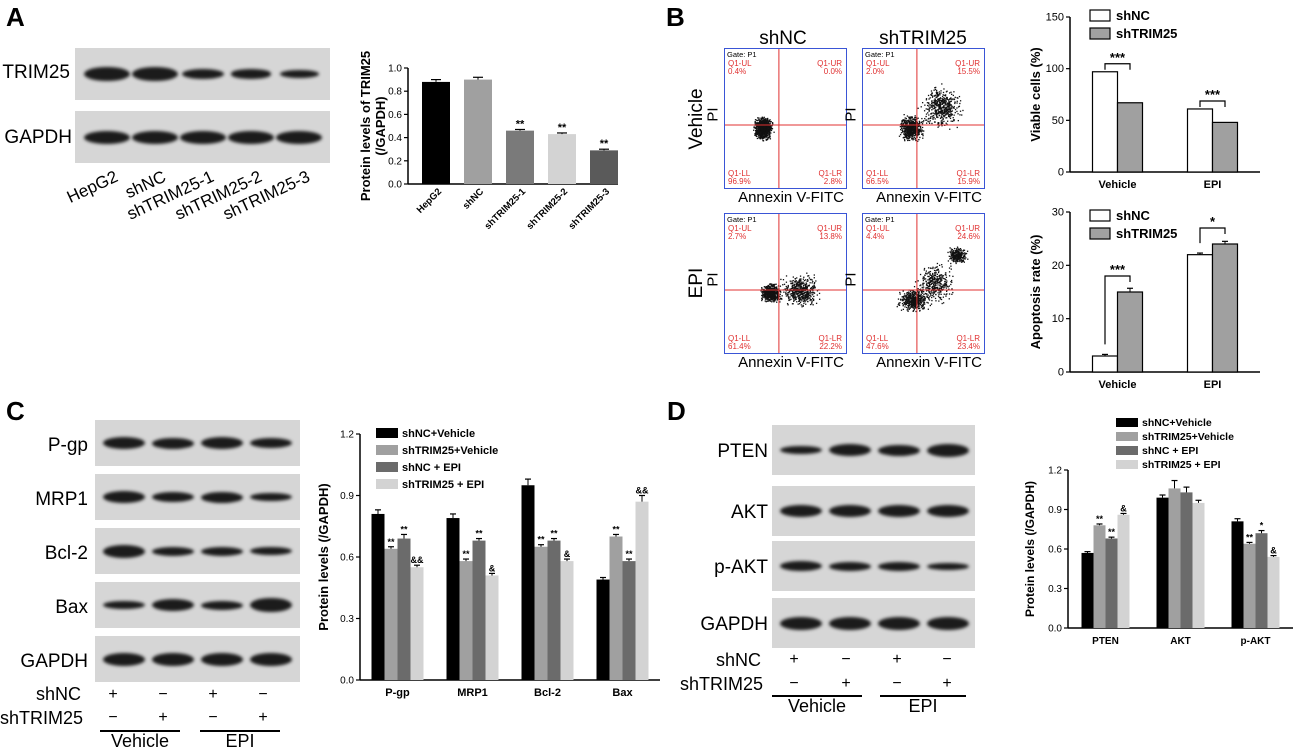  Describe the element at coordinates (395, 69) in the screenshot. I see `y-tick-label: 1.0` at that location.